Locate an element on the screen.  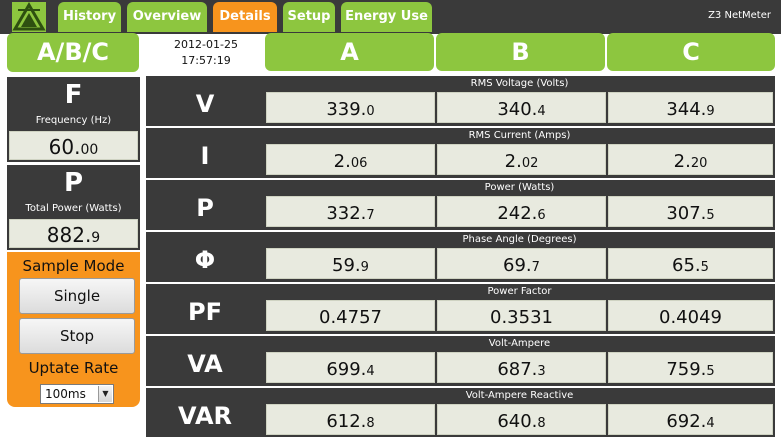
row-symbol: V is located at coordinates (205, 104).